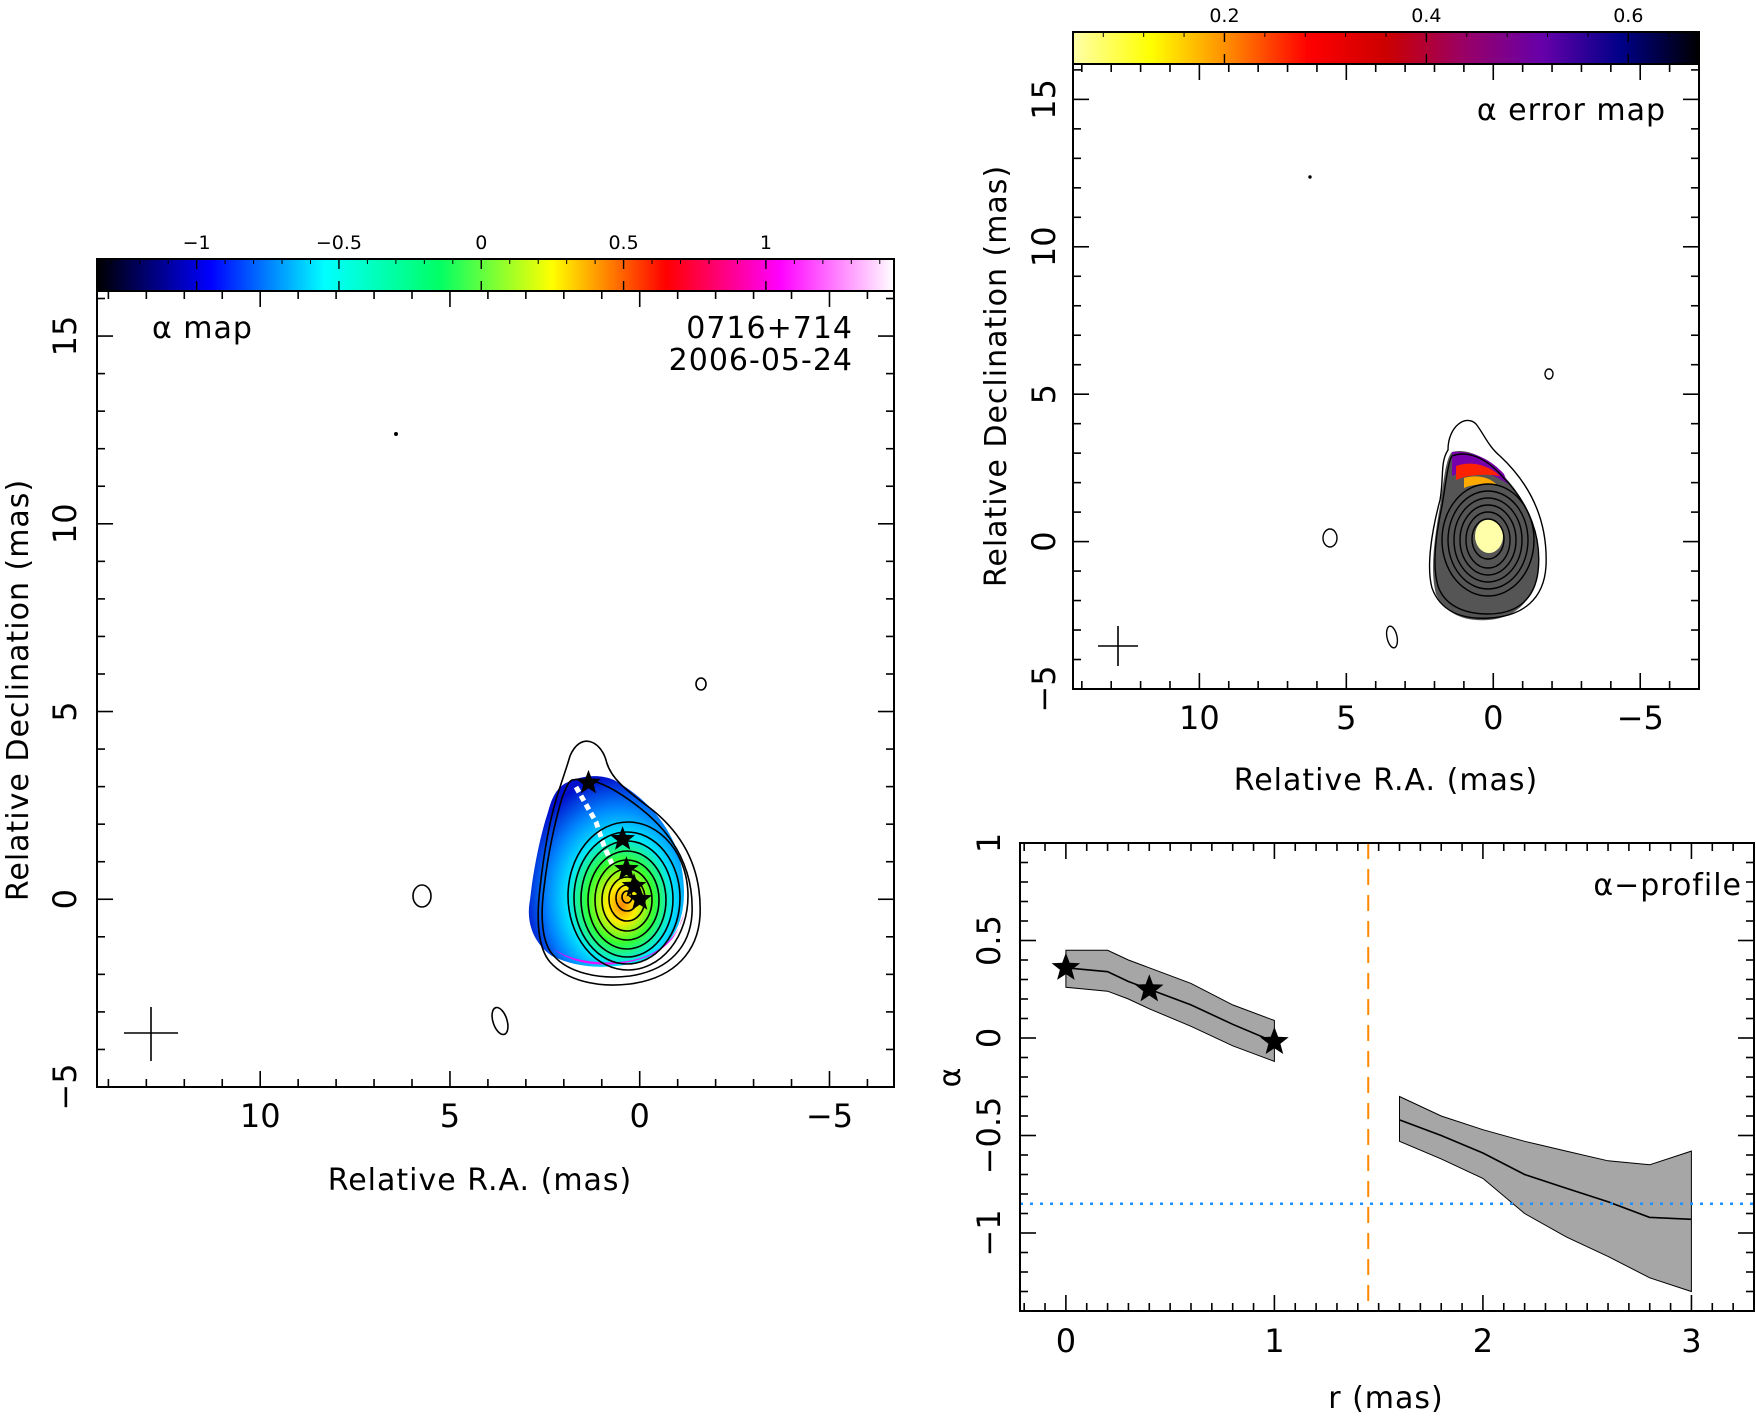 The image size is (1756, 1417). What do you see at coordinates (829, 1116) in the screenshot?
I see `alpha-map-x-tick-label: −5` at bounding box center [829, 1116].